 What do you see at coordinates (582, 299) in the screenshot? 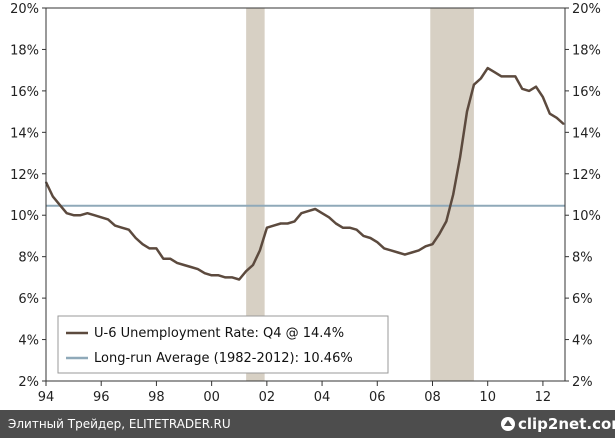
I see `y-tick-label-right: 6%` at bounding box center [582, 299].